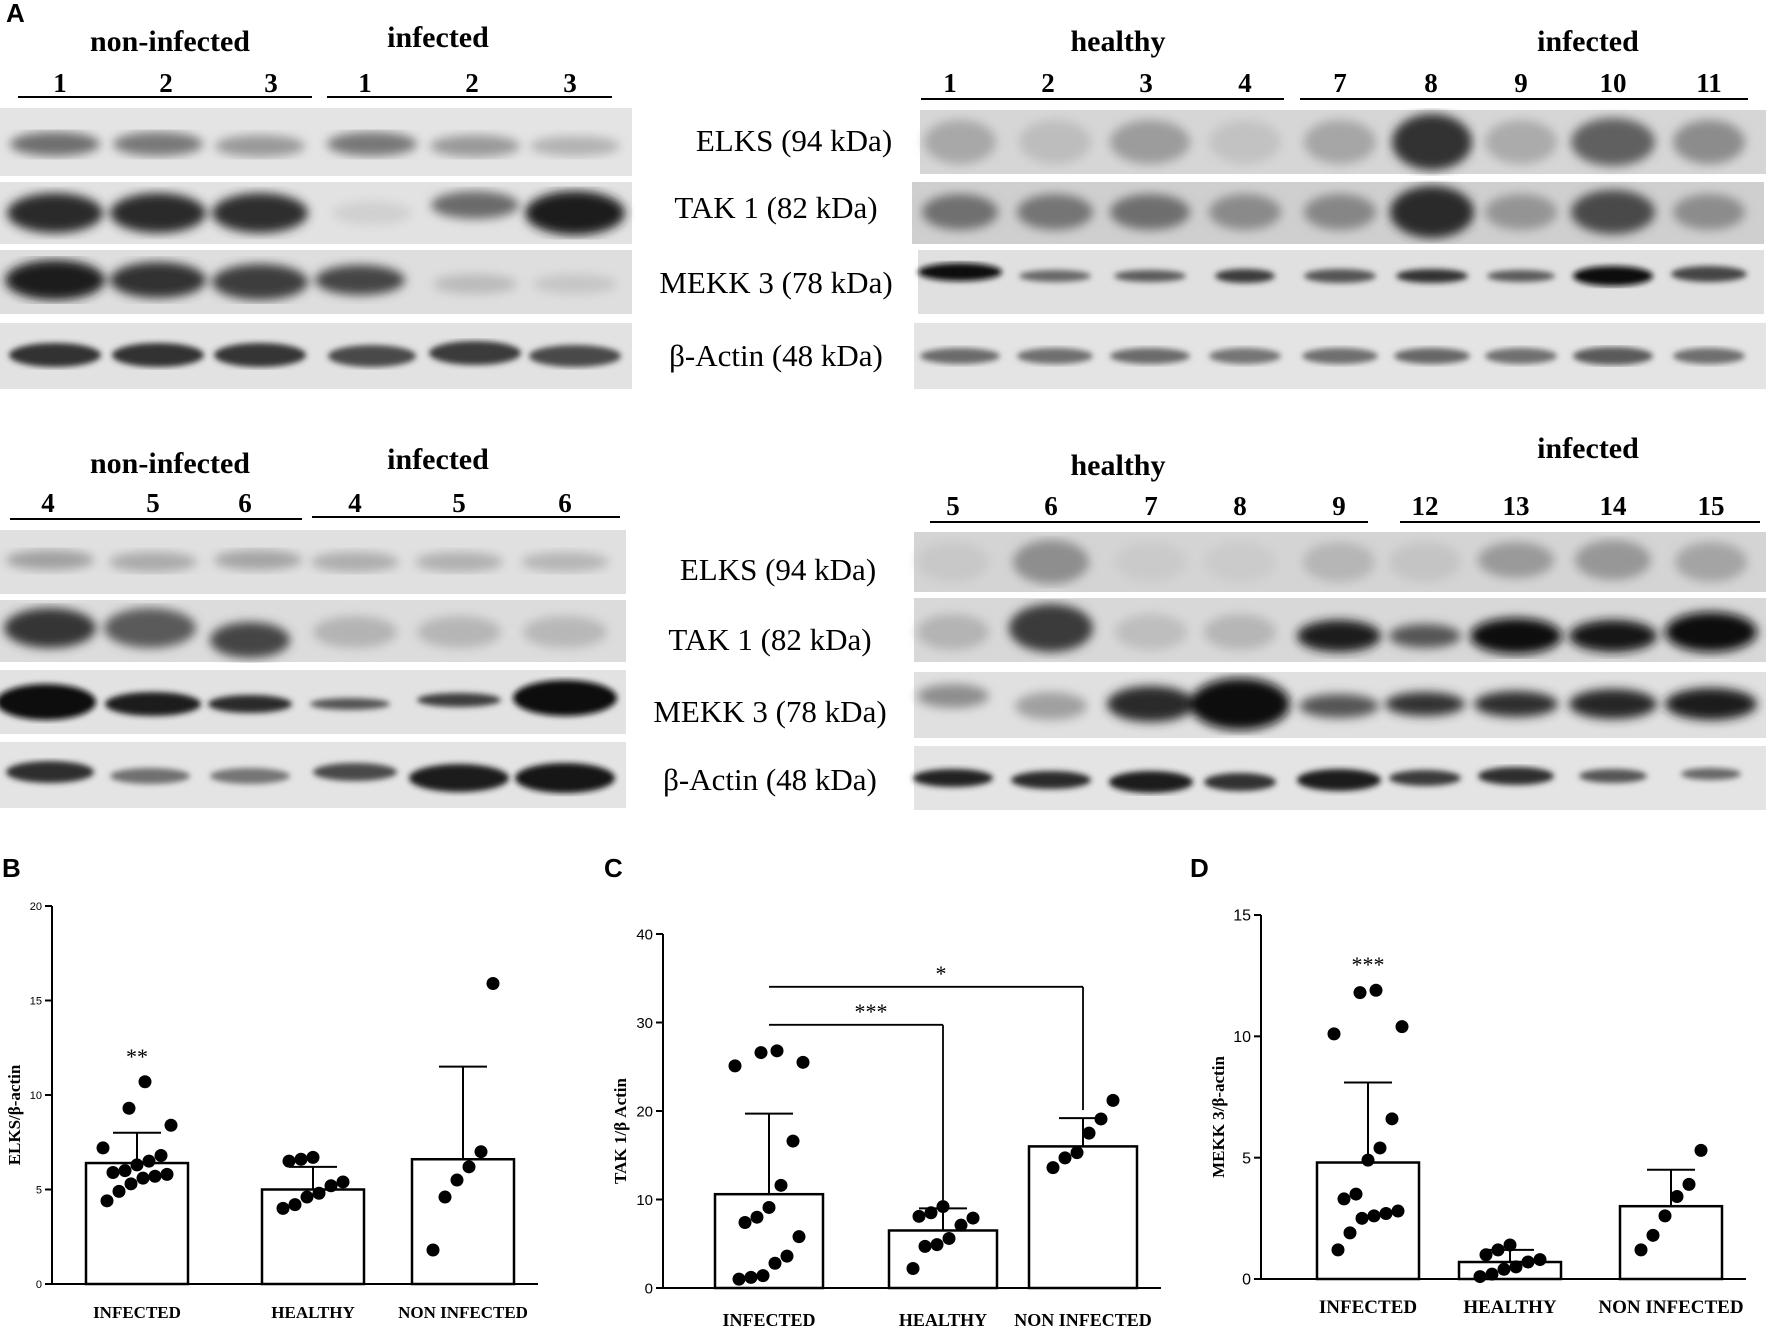  I want to click on significance-label: ***, so click(871, 1011).